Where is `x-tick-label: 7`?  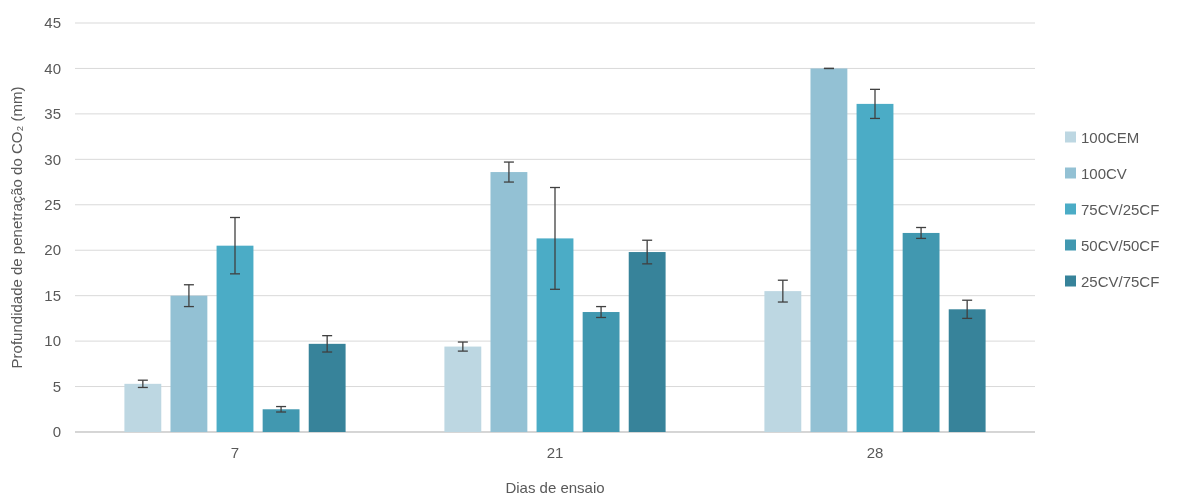 x-tick-label: 7 is located at coordinates (235, 452).